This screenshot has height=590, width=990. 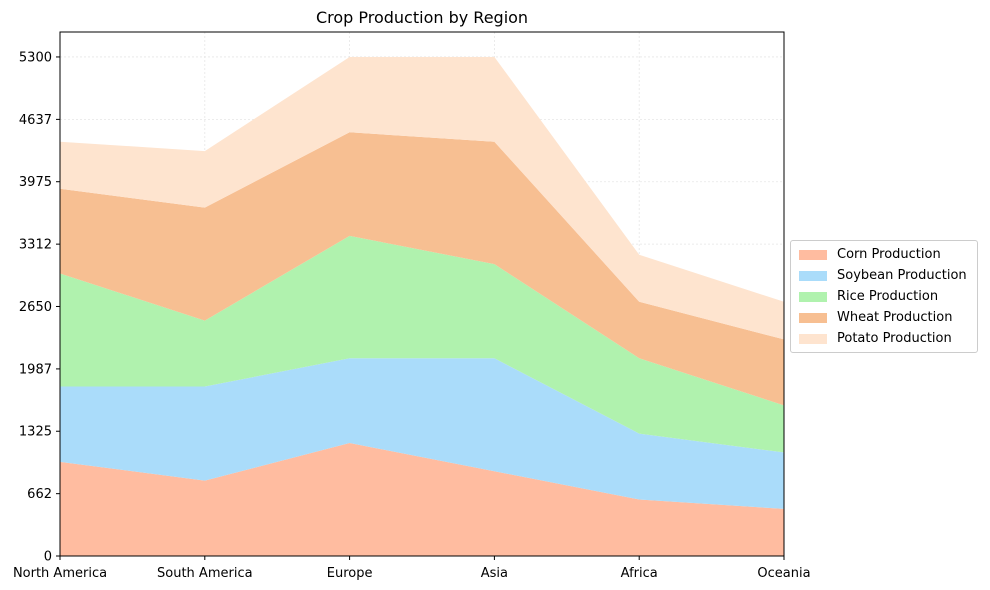 I want to click on y-tick-label: 1987, so click(x=35, y=369).